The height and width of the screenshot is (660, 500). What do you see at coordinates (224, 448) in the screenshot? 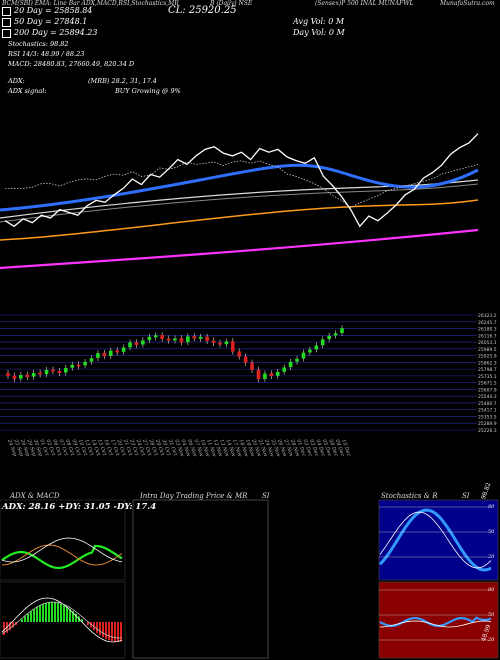
I see `date-tick-label: 13 Nov` at bounding box center [224, 448].